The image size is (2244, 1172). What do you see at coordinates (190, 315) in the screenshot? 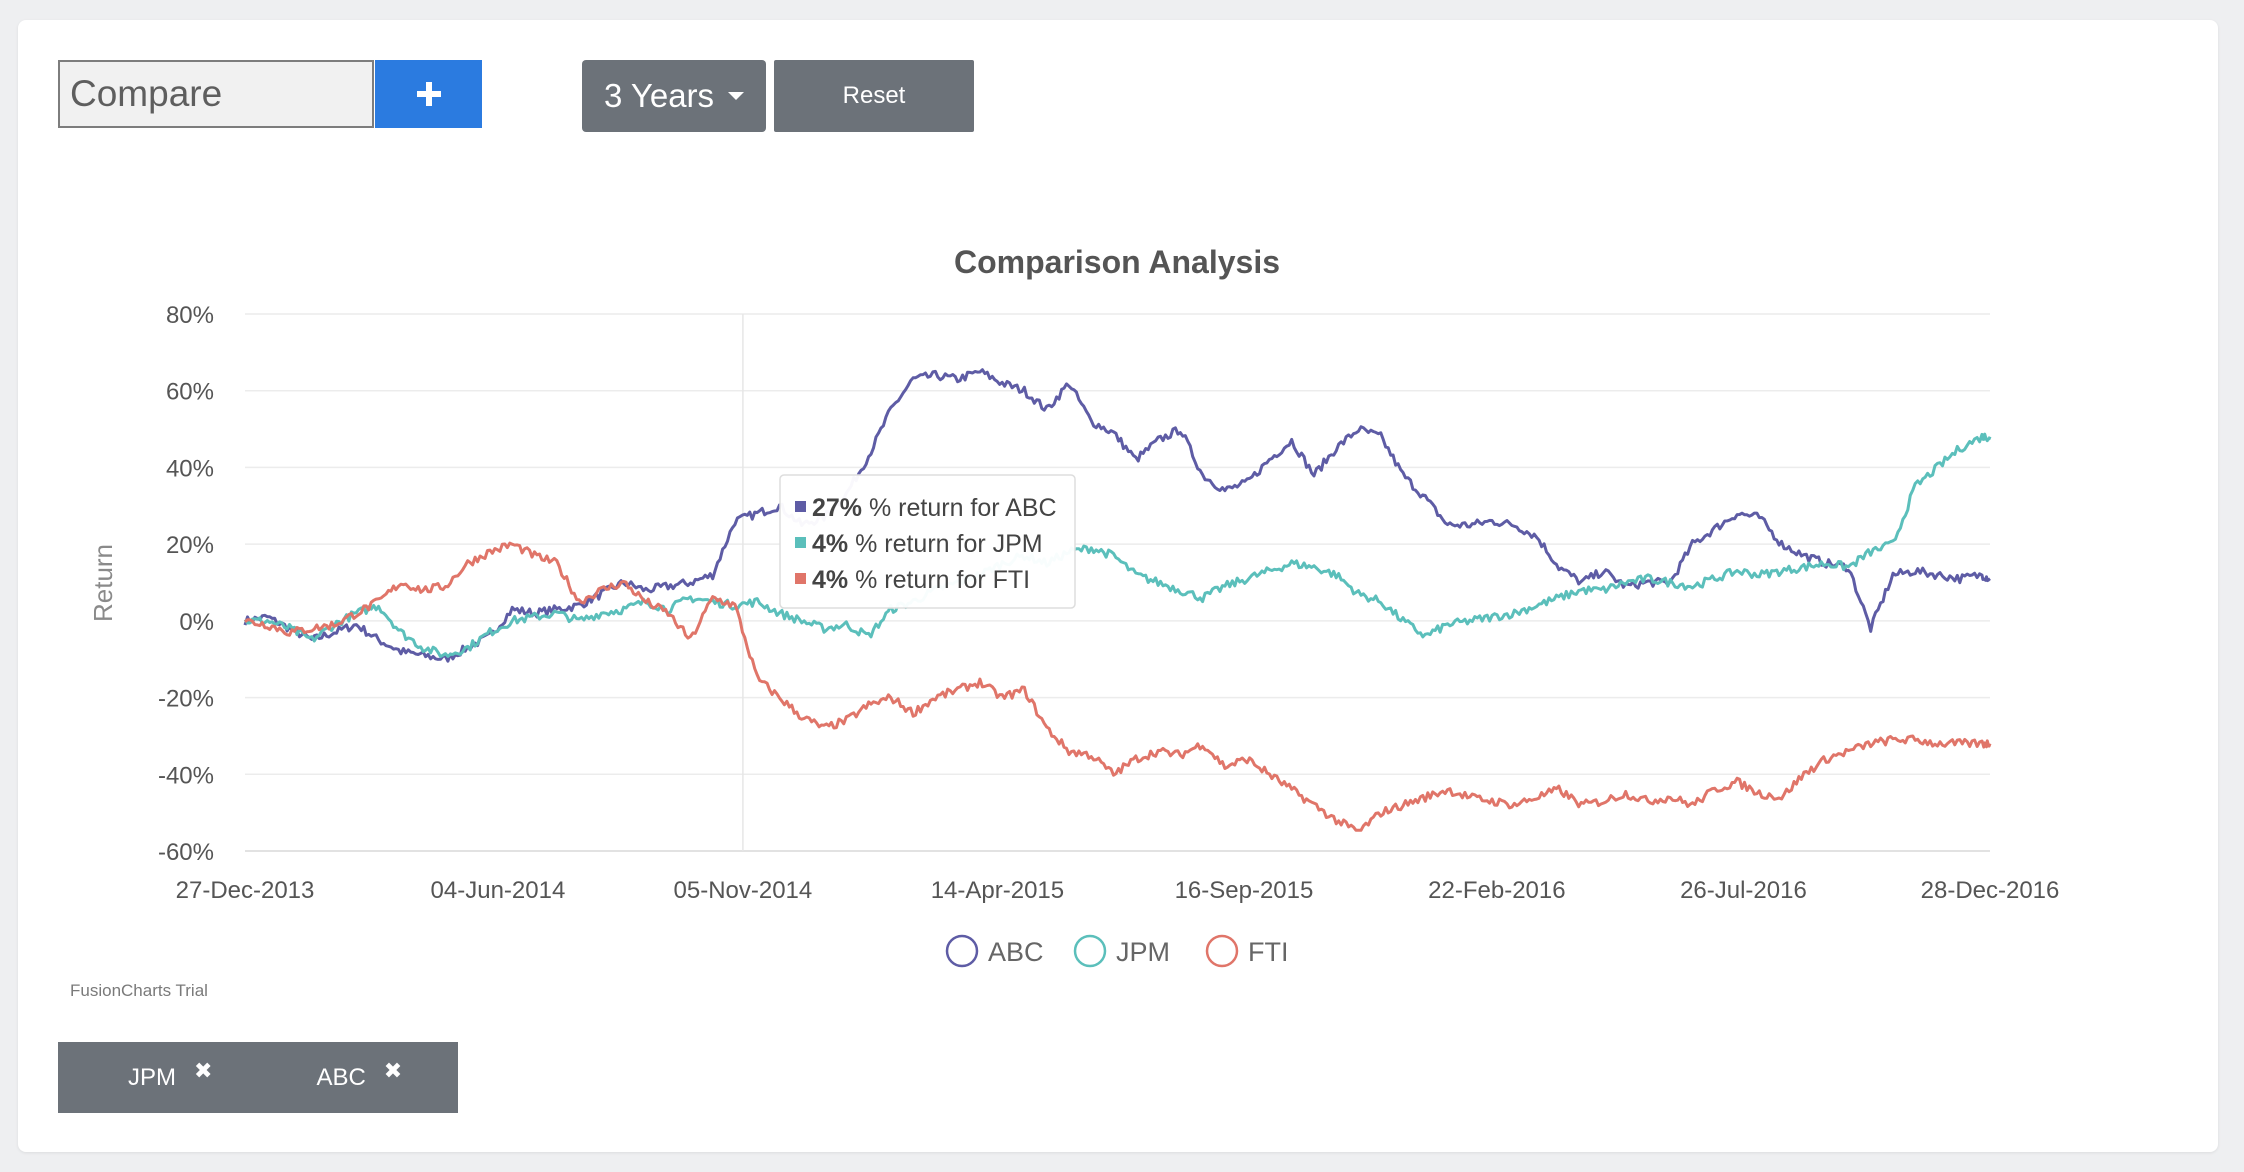
I see `y-tick-label: 80%` at bounding box center [190, 315].